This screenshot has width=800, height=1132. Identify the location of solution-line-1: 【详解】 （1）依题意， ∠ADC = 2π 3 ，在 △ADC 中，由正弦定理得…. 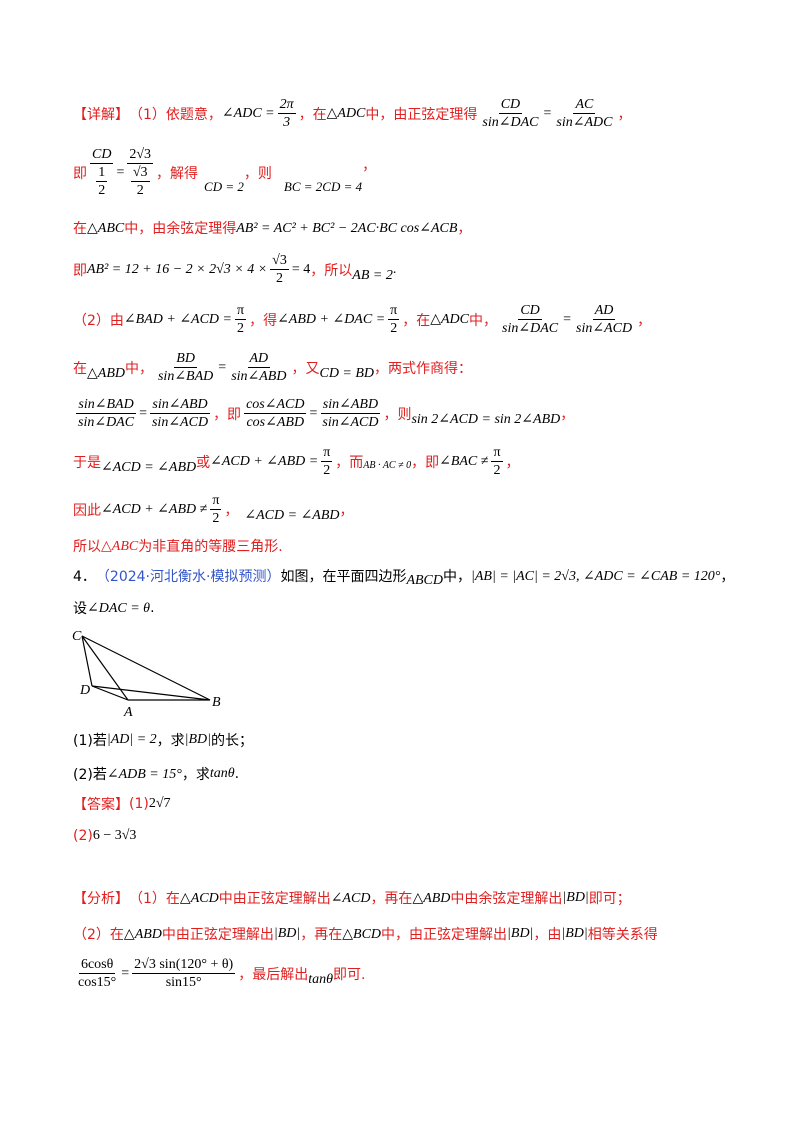
(352, 113).